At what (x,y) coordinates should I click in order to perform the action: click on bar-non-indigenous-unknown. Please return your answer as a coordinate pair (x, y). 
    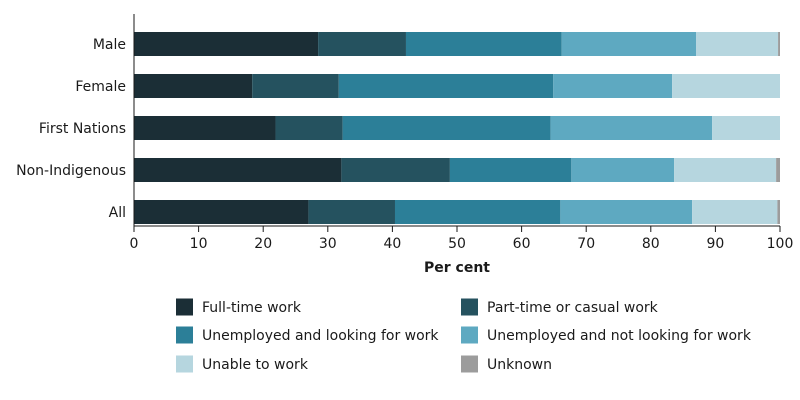
    Looking at the image, I should click on (778, 170).